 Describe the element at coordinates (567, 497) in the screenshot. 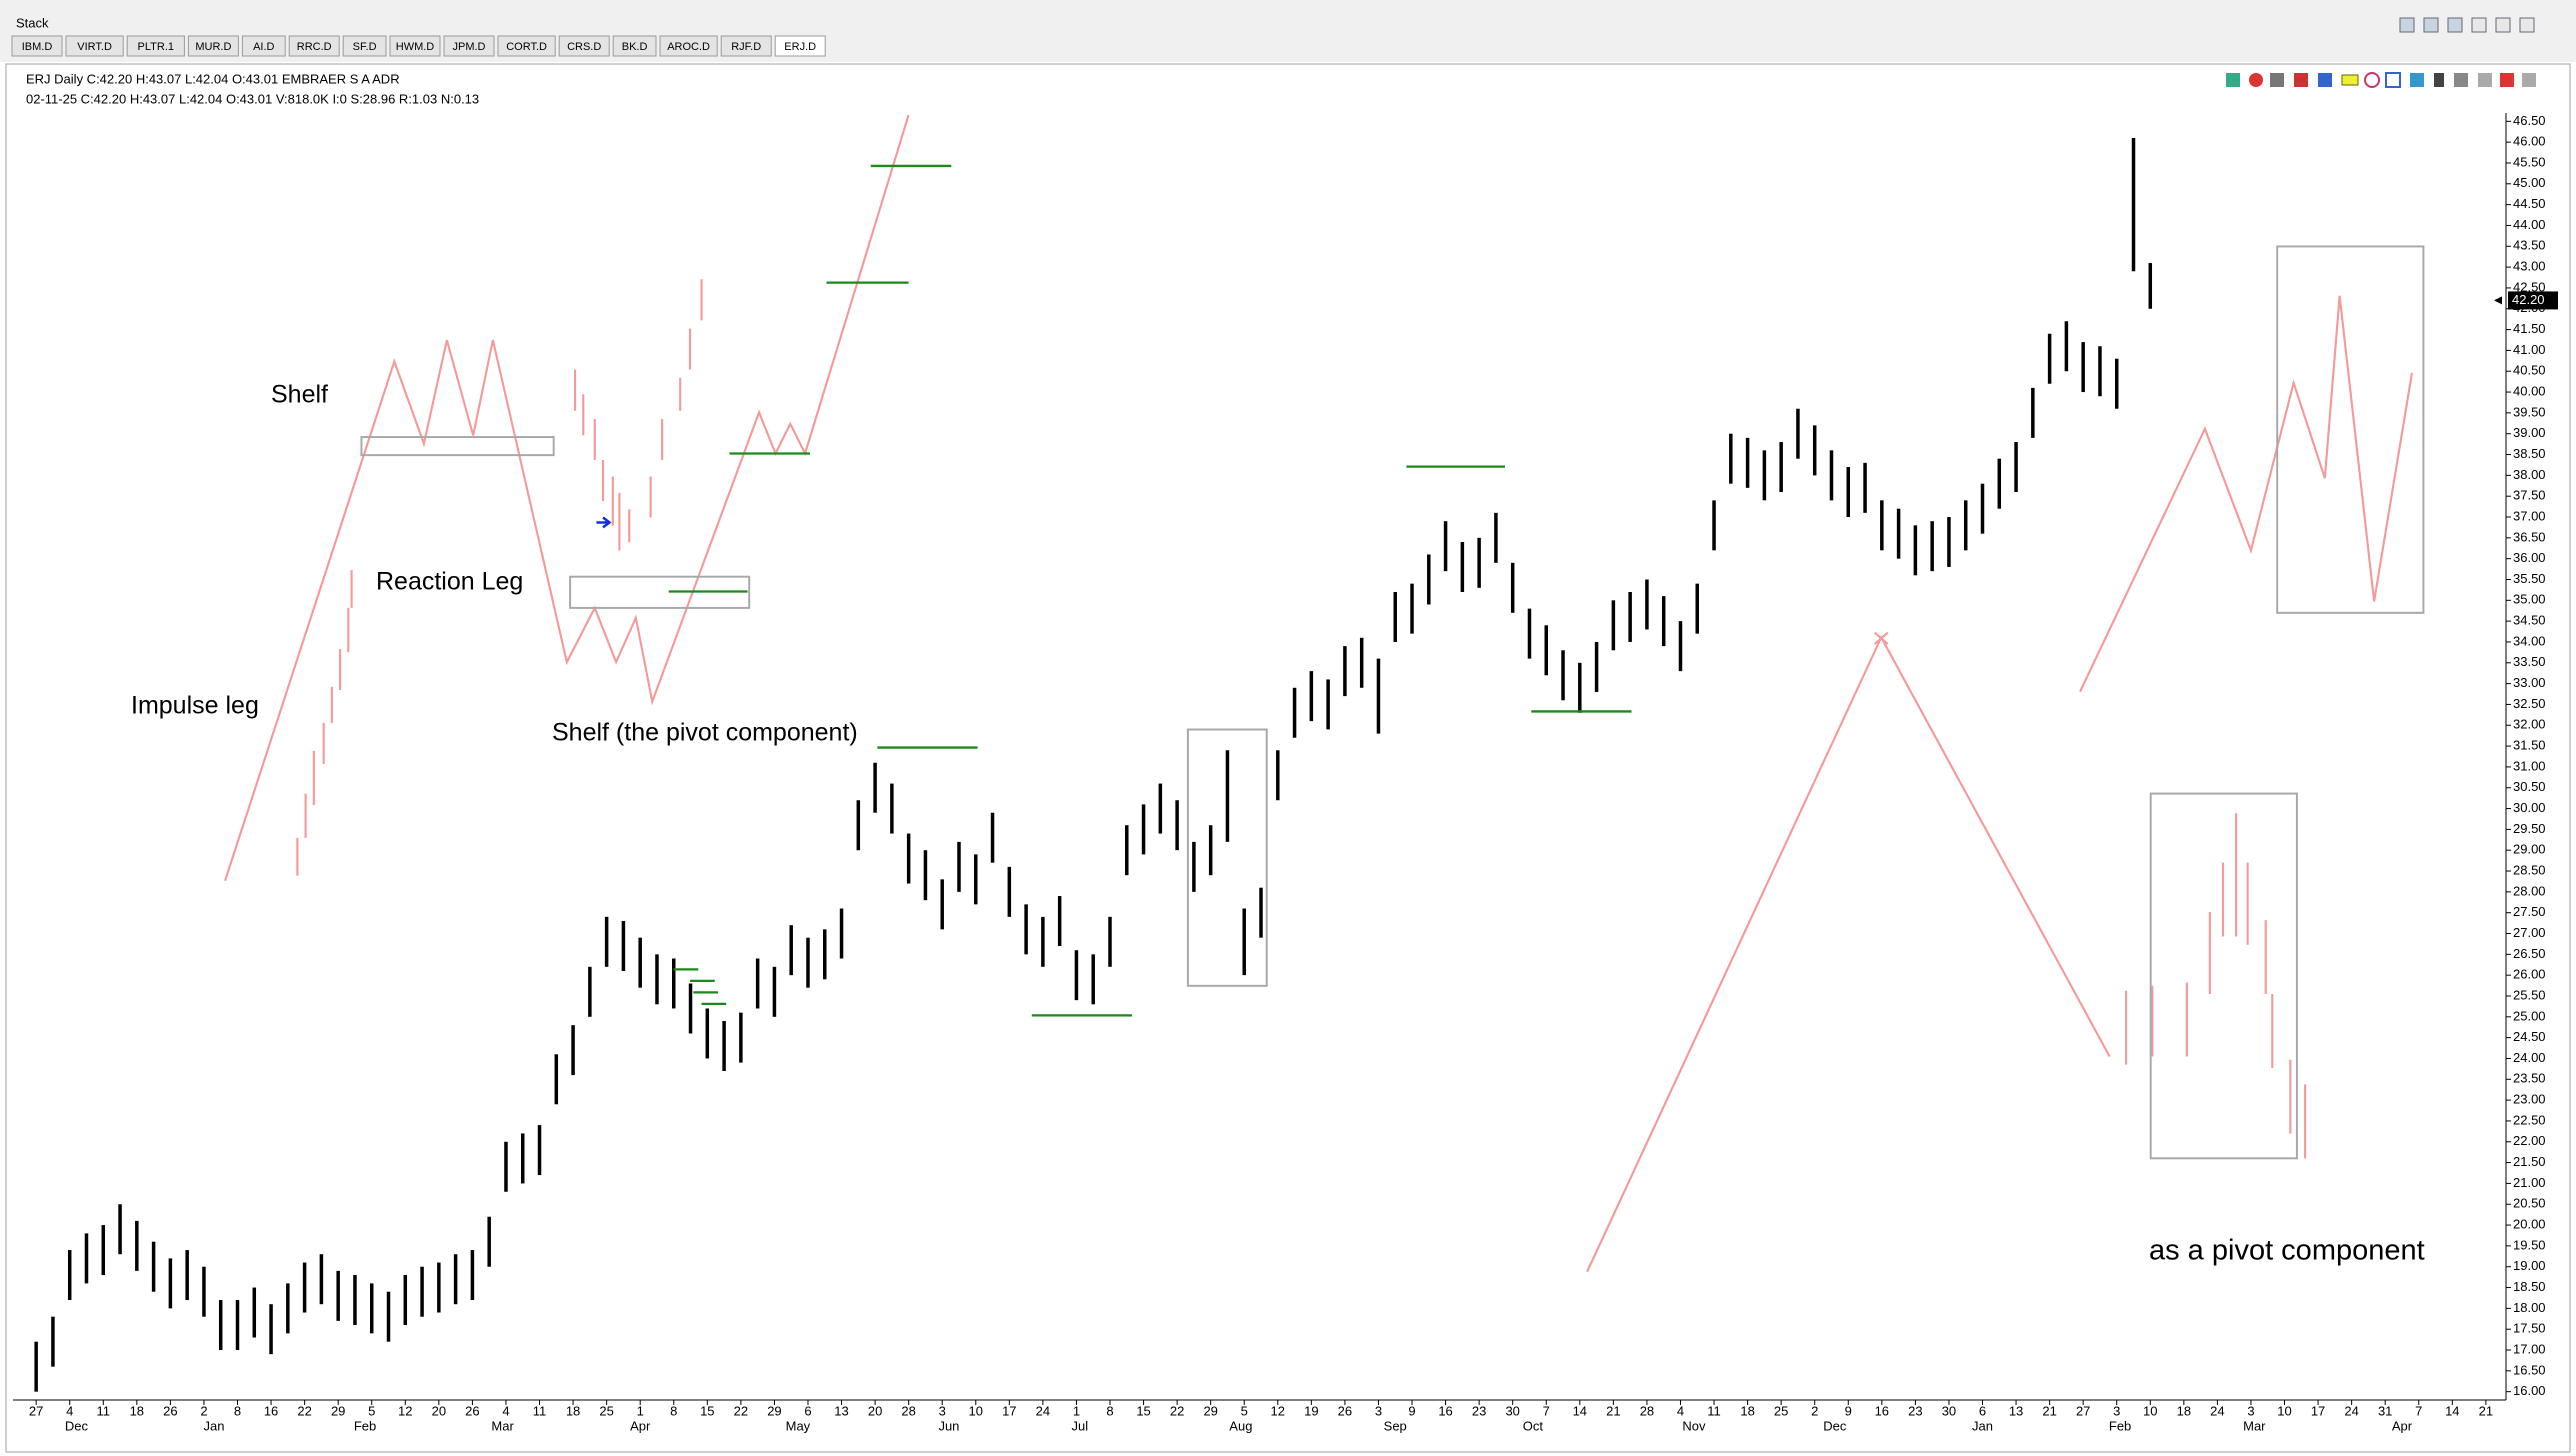

I see `drawn-line` at that location.